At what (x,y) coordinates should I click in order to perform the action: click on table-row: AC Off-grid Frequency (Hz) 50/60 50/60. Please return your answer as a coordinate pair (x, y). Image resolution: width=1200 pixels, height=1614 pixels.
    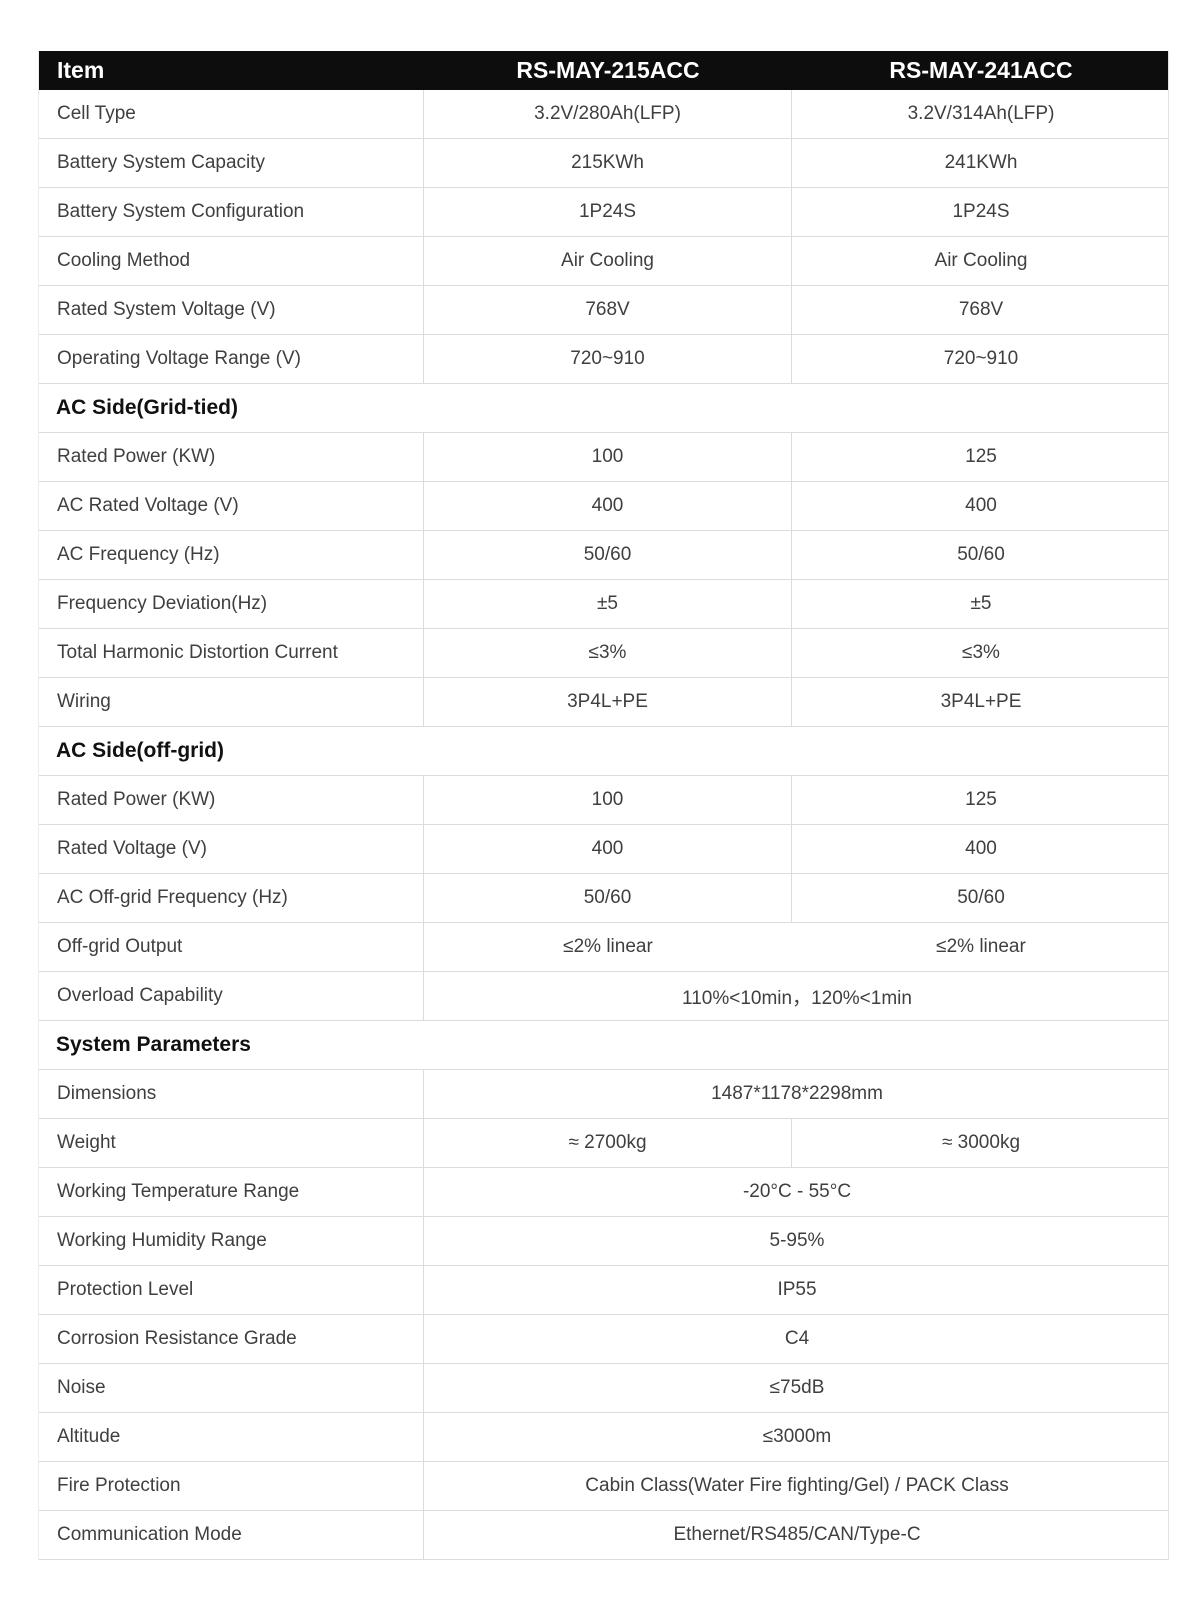
    Looking at the image, I should click on (603, 898).